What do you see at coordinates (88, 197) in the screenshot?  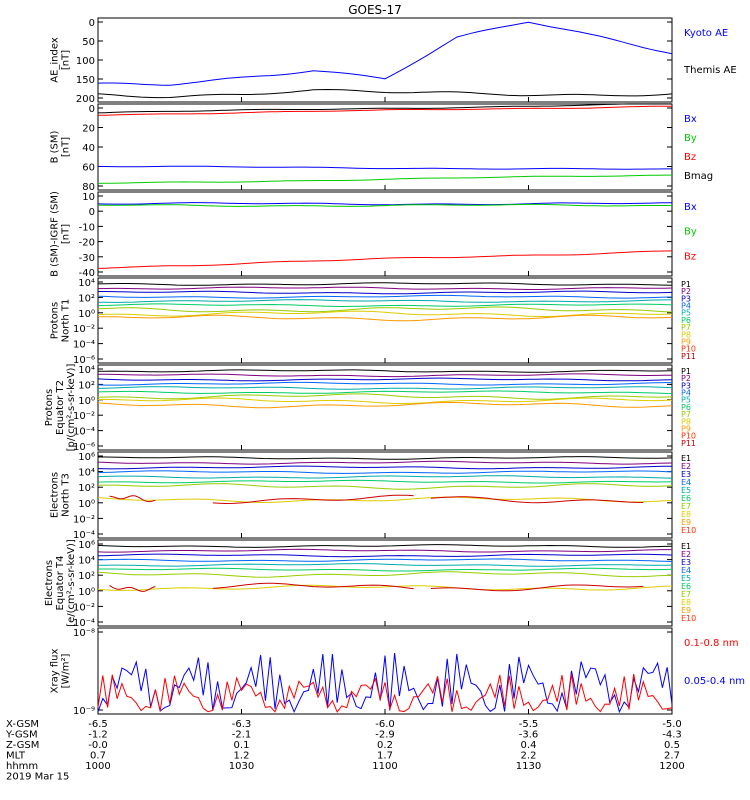 I see `y-tick-label: 10` at bounding box center [88, 197].